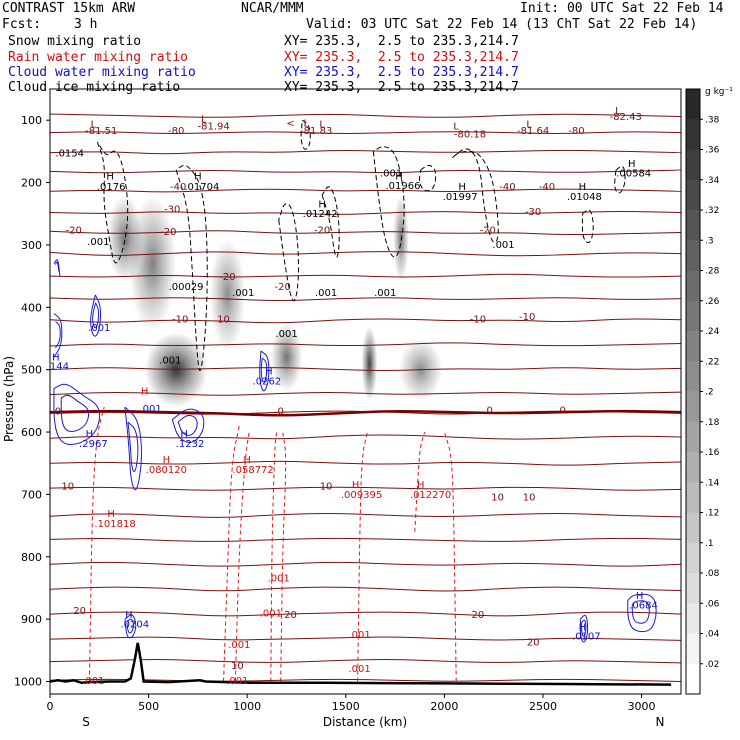 The image size is (740, 740). I want to click on colorbar-tick-label-9: .2, so click(709, 393).